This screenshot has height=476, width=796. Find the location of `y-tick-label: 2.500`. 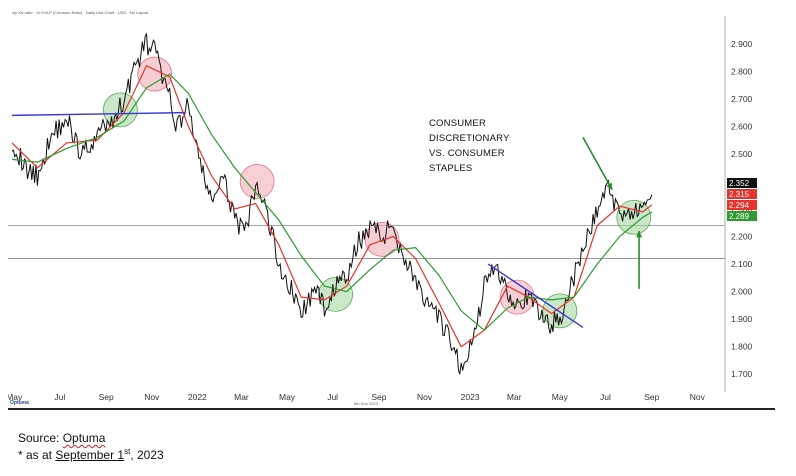

y-tick-label: 2.500 is located at coordinates (742, 154).